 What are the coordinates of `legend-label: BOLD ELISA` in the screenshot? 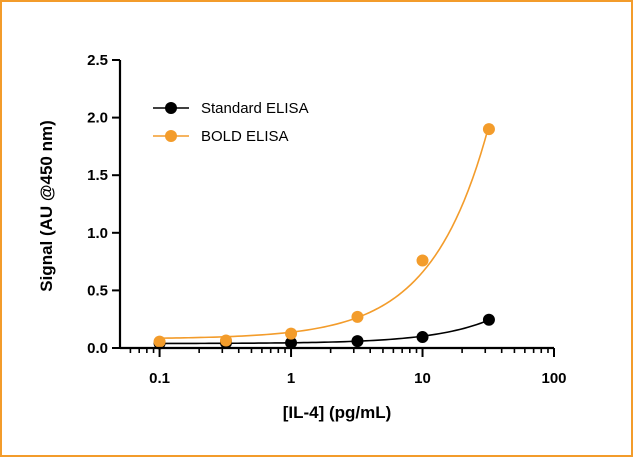 It's located at (245, 136).